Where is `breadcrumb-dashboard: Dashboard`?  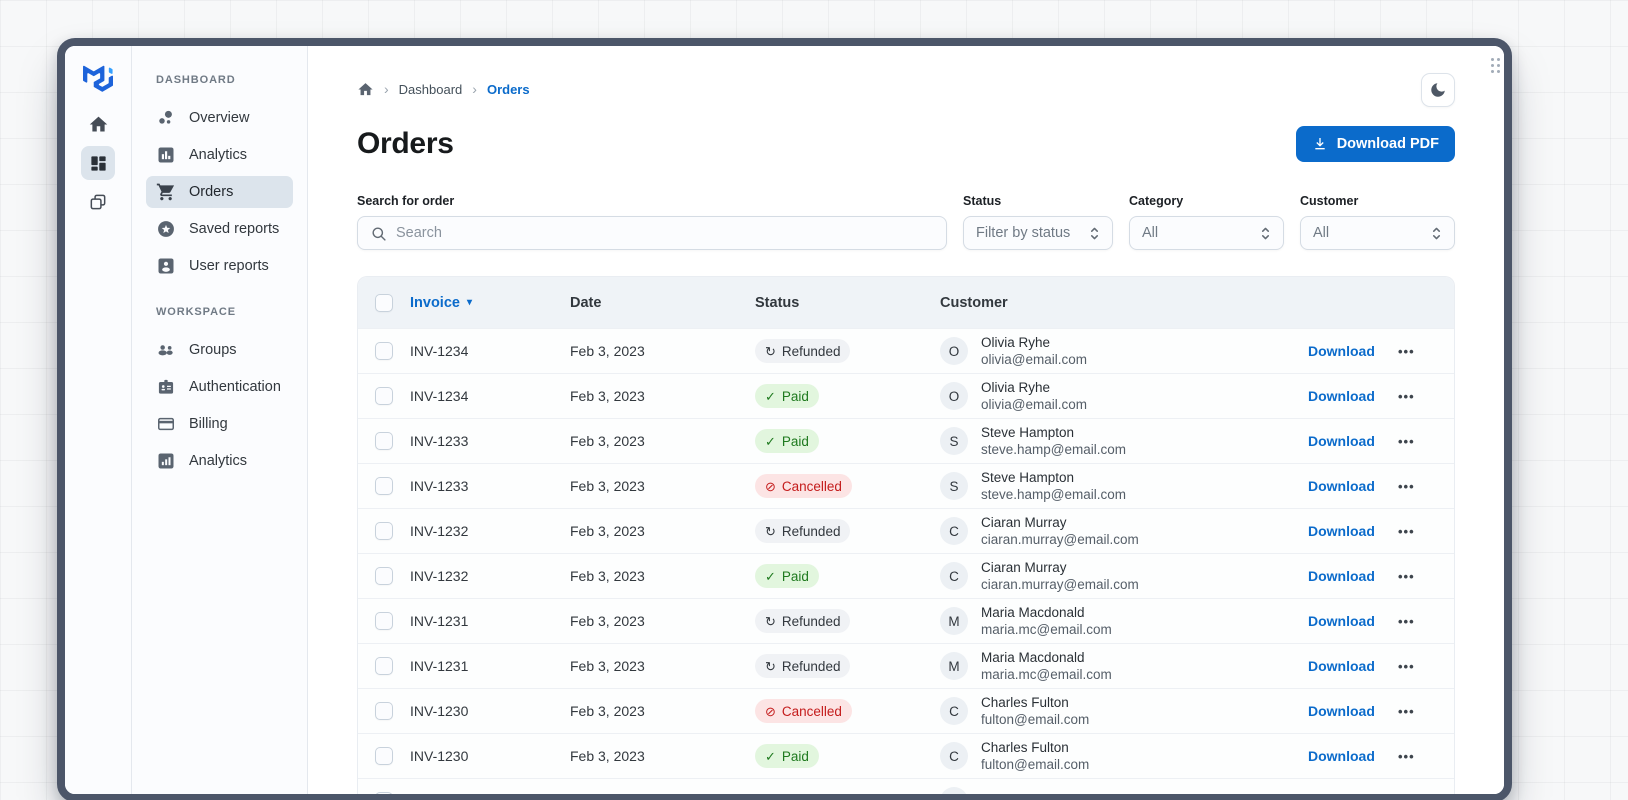 breadcrumb-dashboard: Dashboard is located at coordinates (430, 89).